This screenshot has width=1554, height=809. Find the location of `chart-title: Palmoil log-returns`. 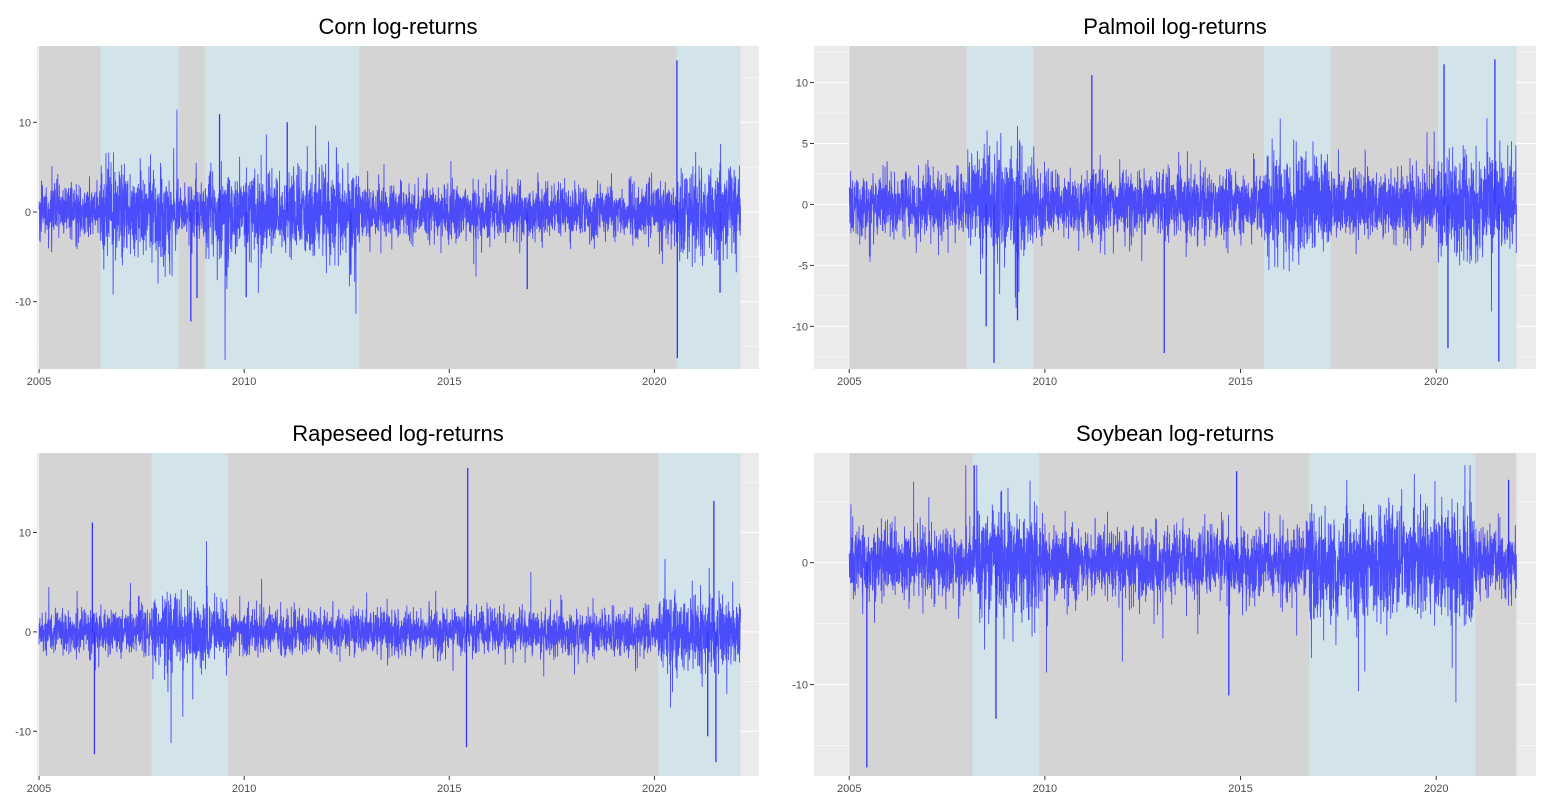

chart-title: Palmoil log-returns is located at coordinates (1174, 26).